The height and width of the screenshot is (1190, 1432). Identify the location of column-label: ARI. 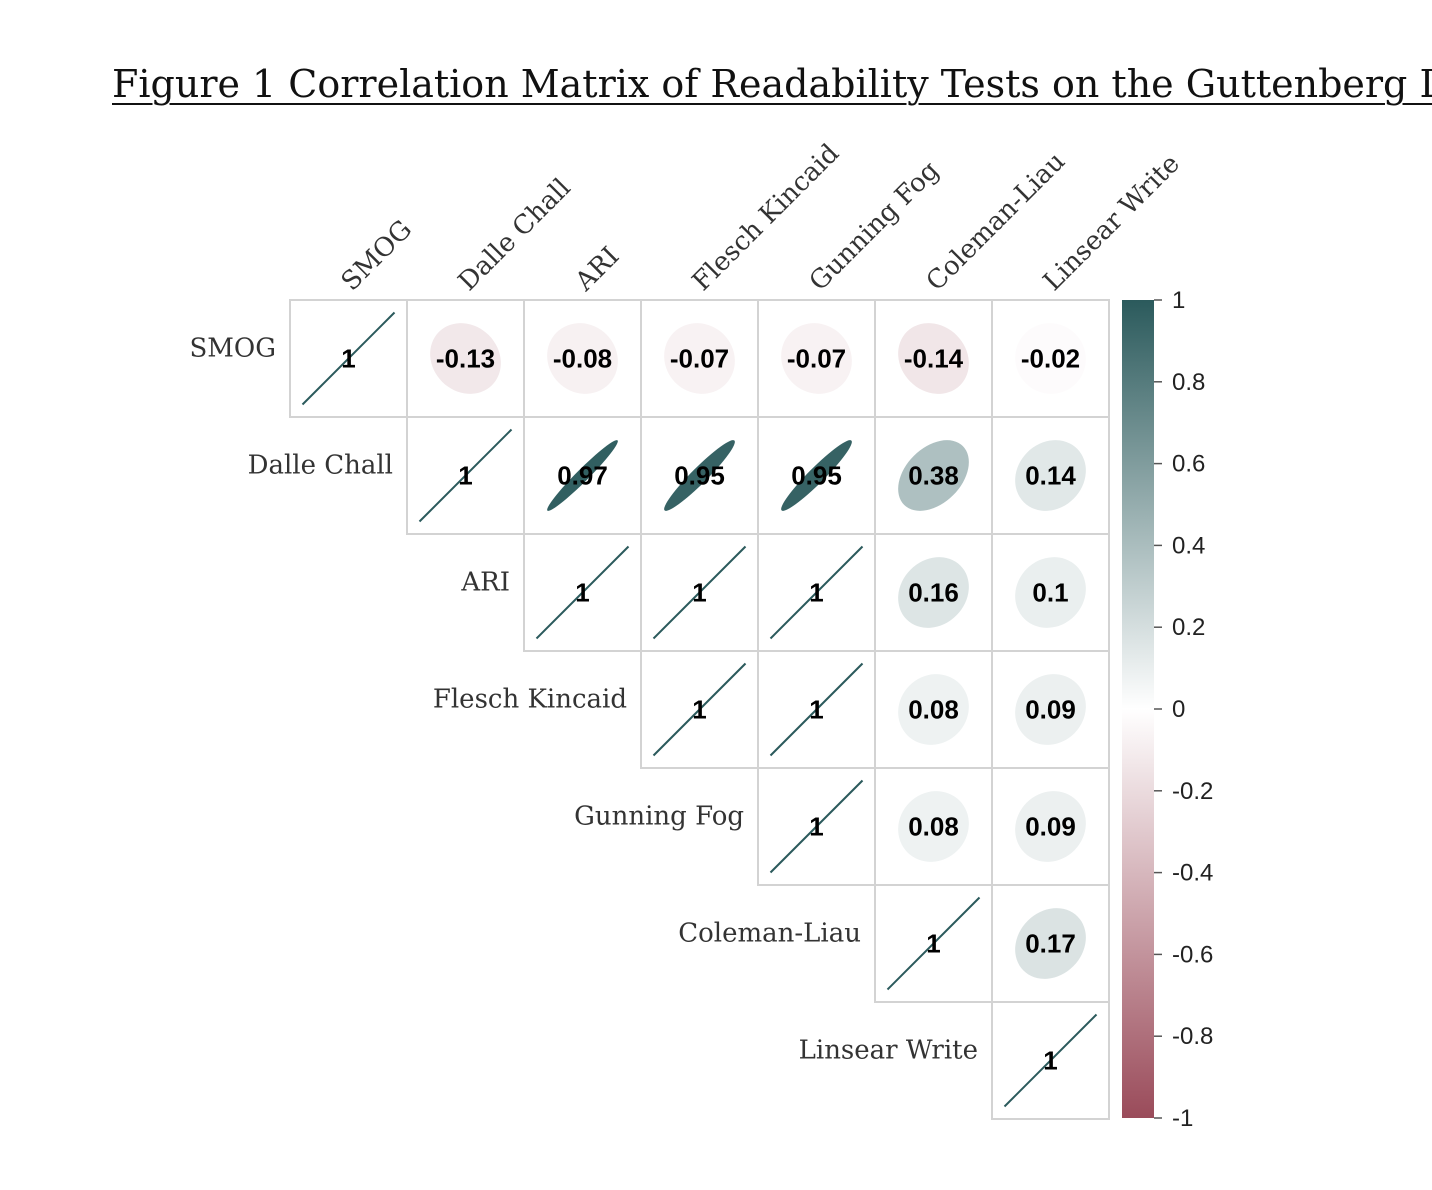
(597, 269).